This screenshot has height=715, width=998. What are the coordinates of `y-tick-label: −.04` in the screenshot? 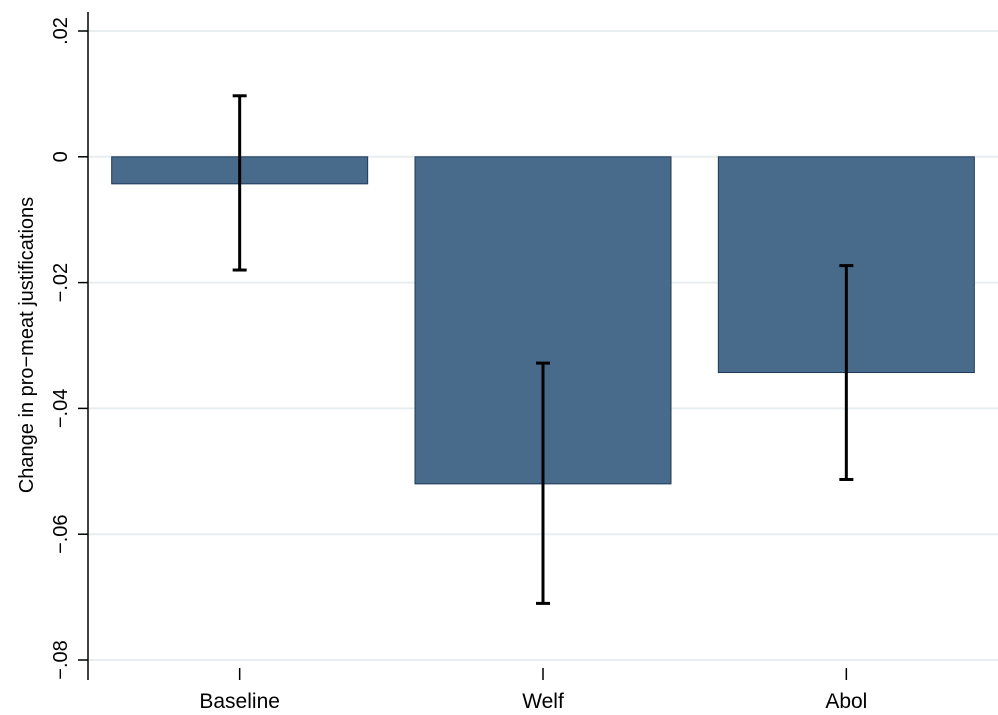 It's located at (61, 408).